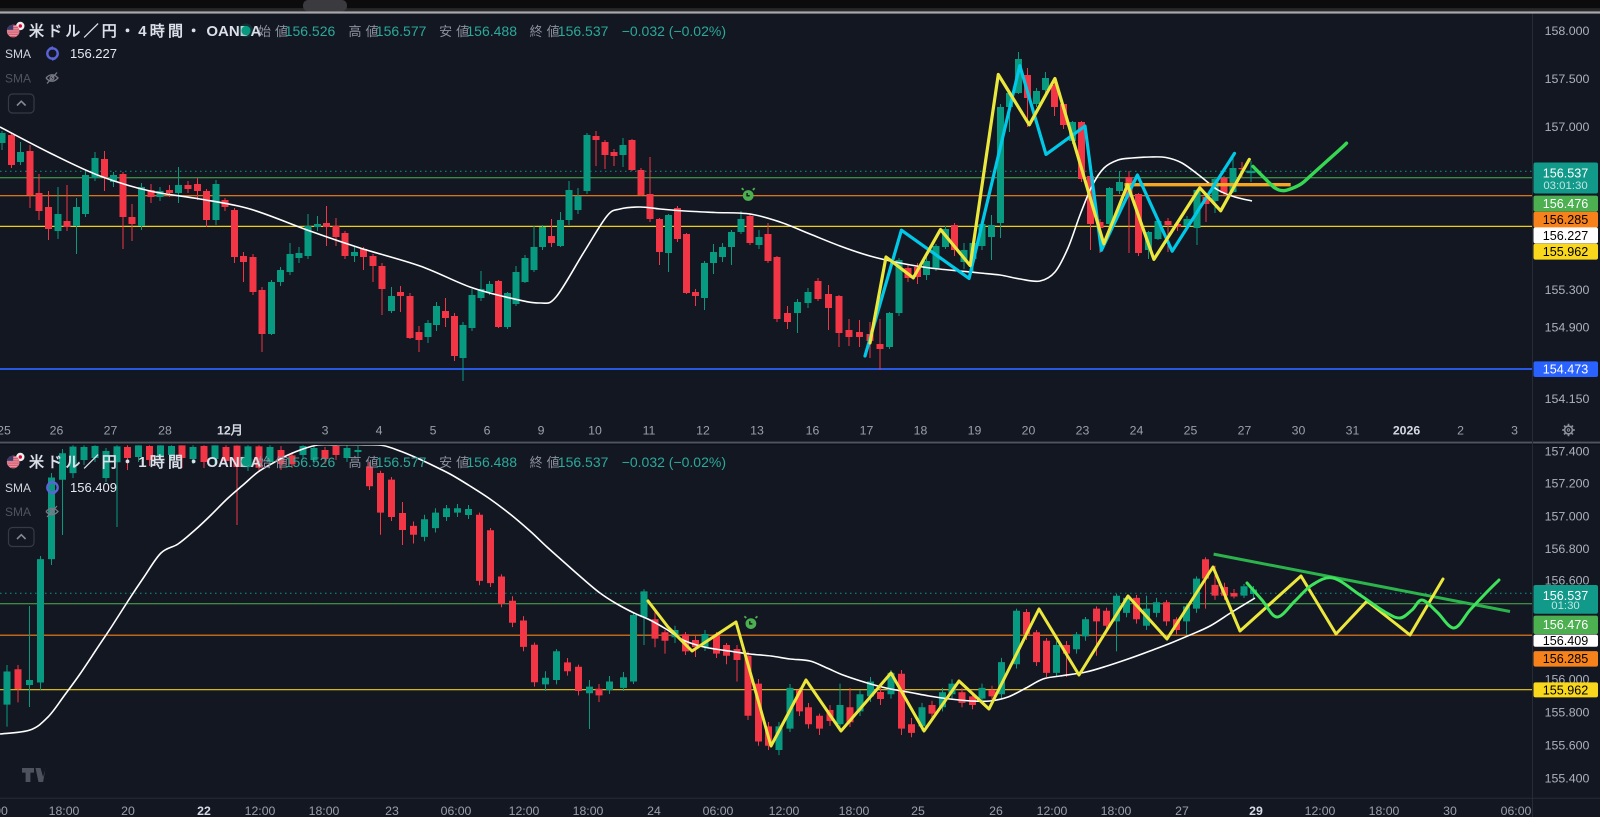 The height and width of the screenshot is (817, 1600). I want to click on svg-text: 29, so click(1256, 810).